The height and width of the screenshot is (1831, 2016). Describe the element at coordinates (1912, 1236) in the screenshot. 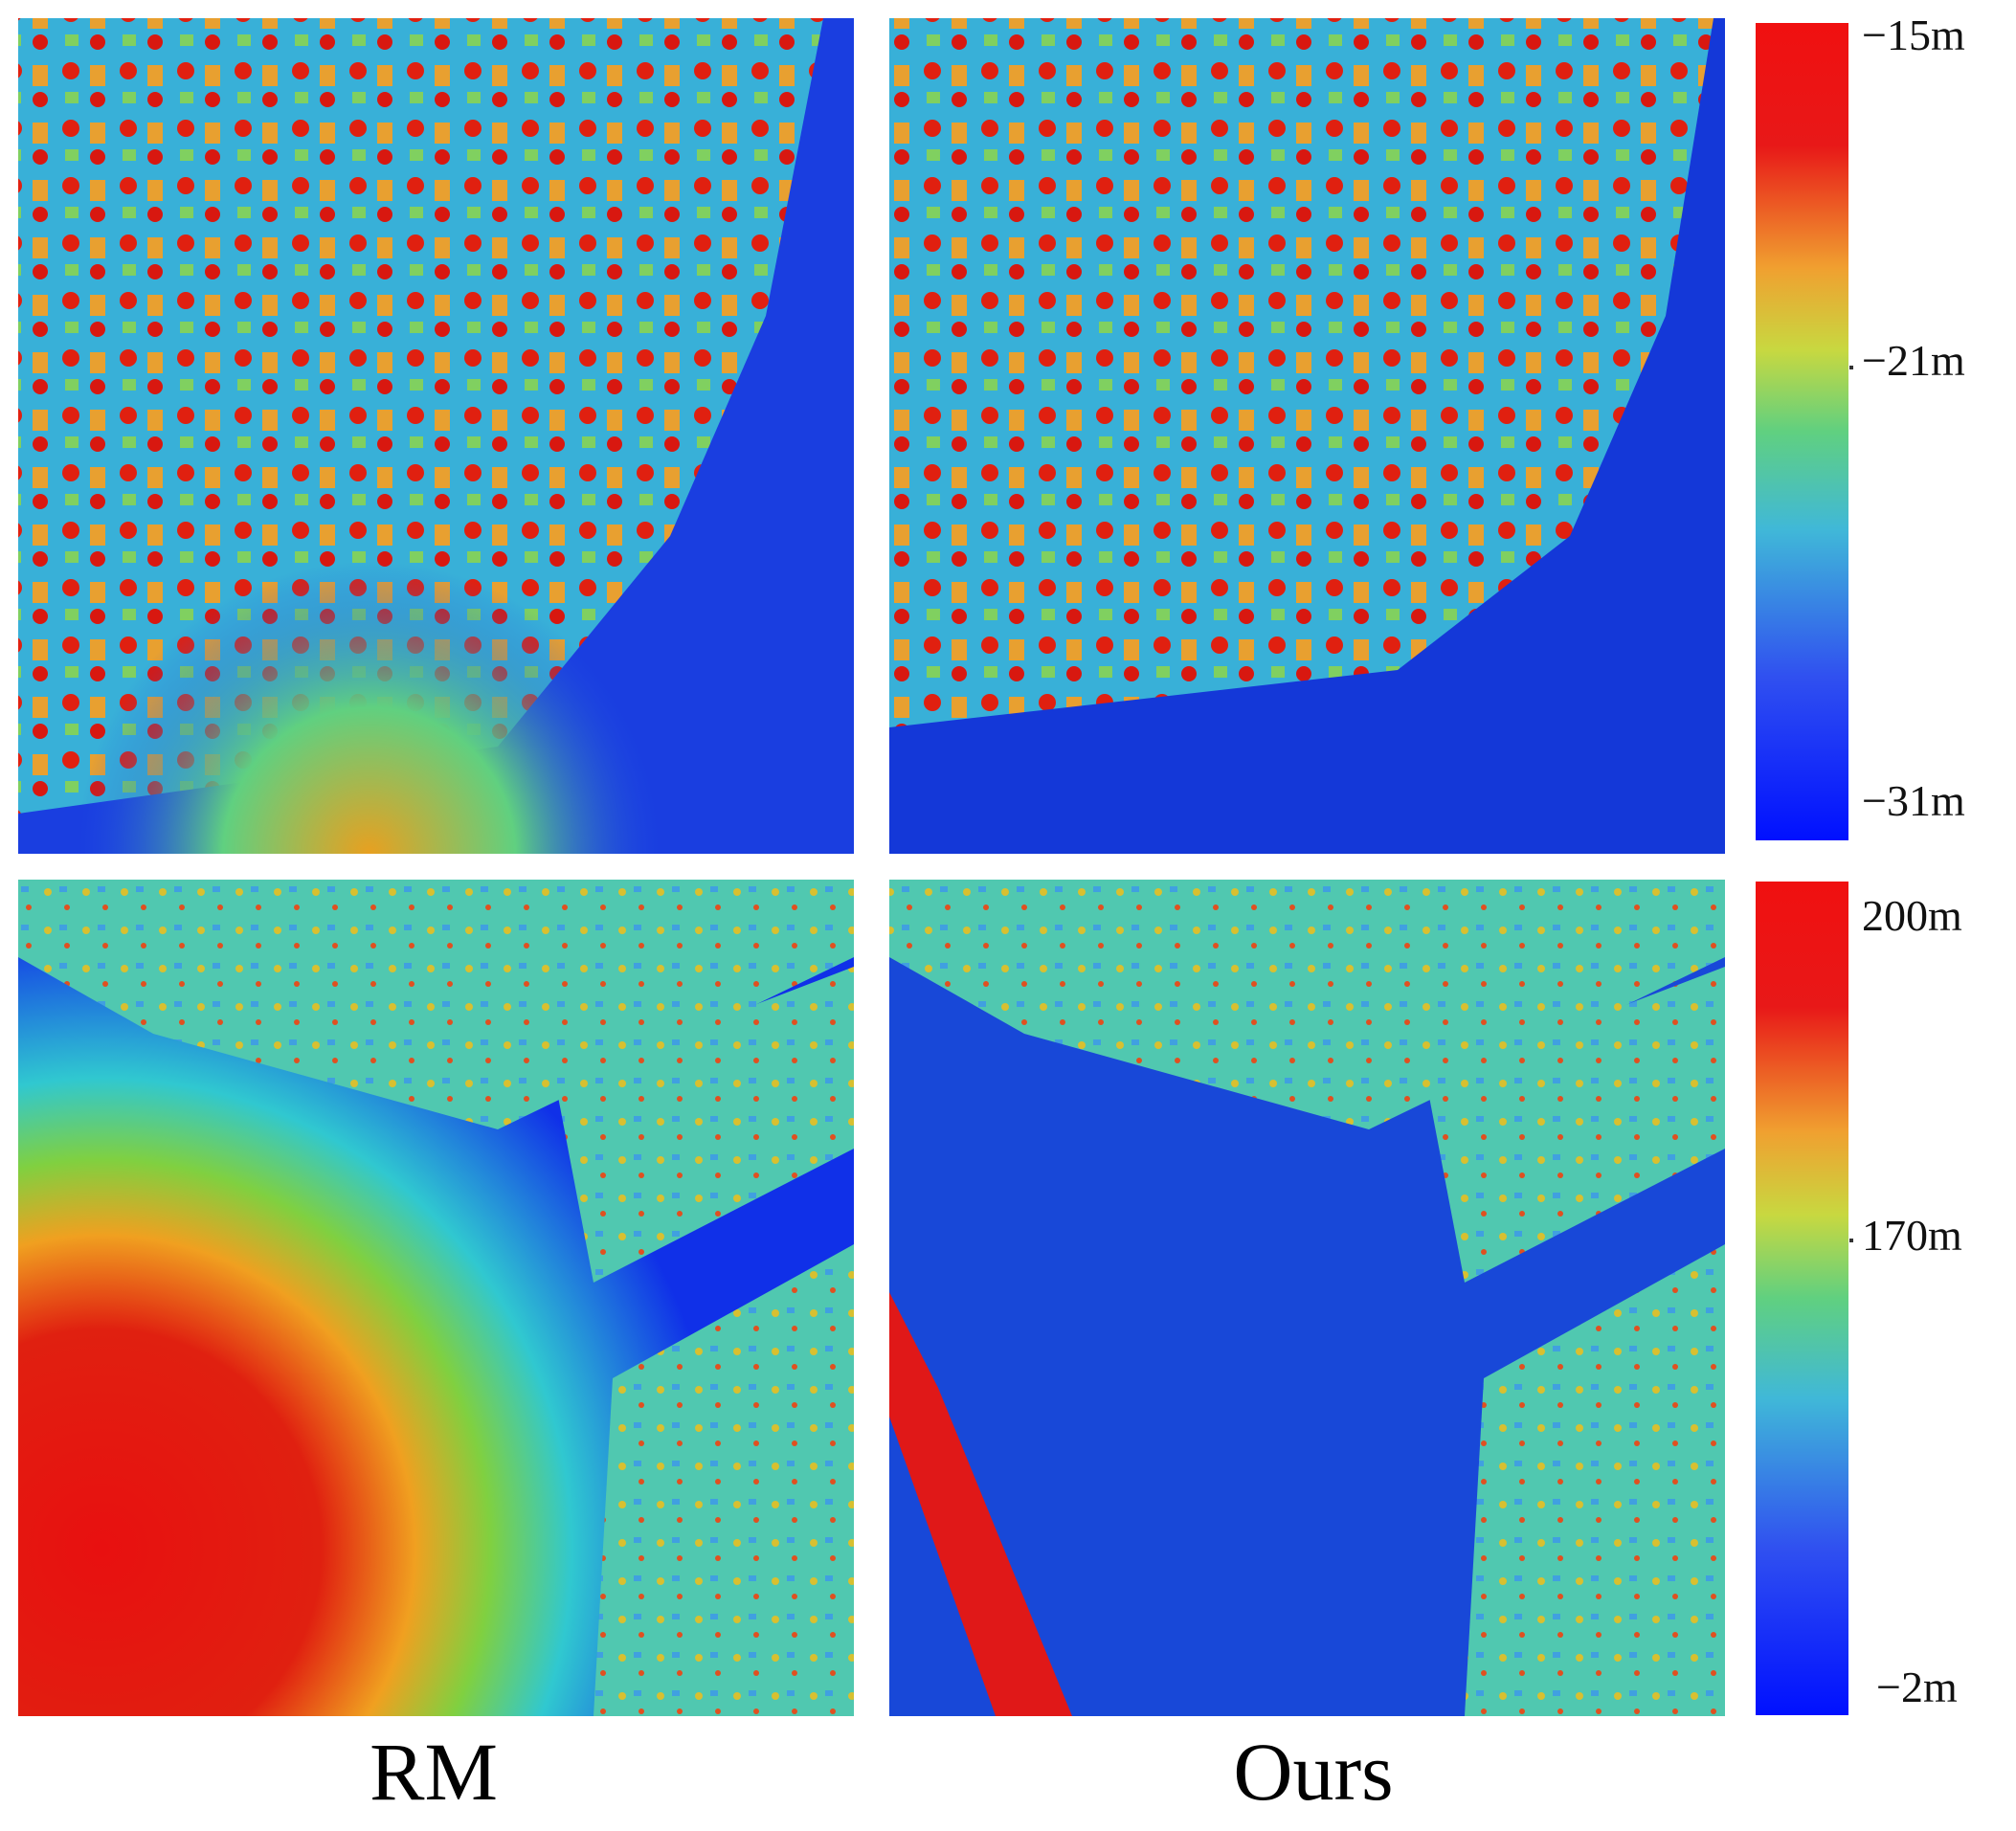

I see `colorbar-label: 170m` at that location.